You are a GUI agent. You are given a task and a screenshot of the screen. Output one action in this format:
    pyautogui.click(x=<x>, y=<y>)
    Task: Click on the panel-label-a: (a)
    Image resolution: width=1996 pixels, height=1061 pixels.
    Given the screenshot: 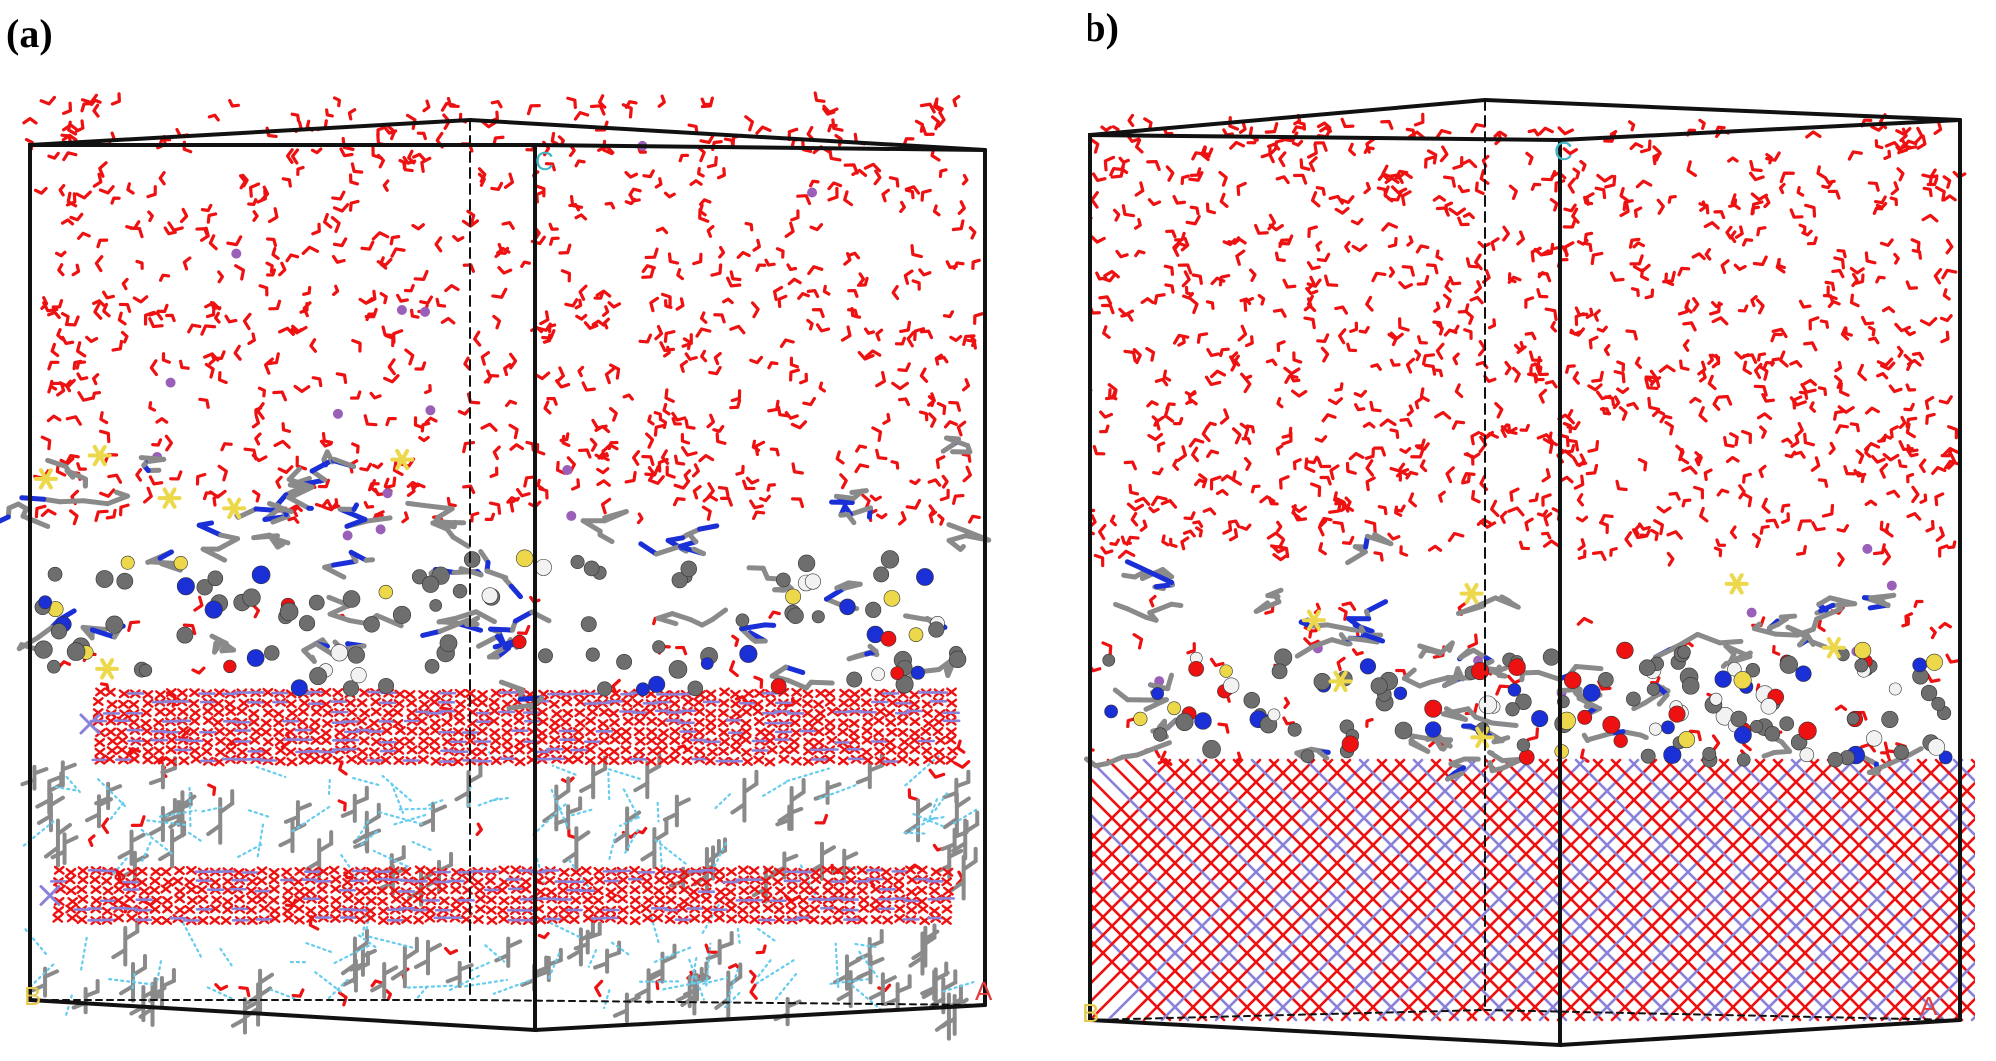 What is the action you would take?
    pyautogui.click(x=29, y=33)
    